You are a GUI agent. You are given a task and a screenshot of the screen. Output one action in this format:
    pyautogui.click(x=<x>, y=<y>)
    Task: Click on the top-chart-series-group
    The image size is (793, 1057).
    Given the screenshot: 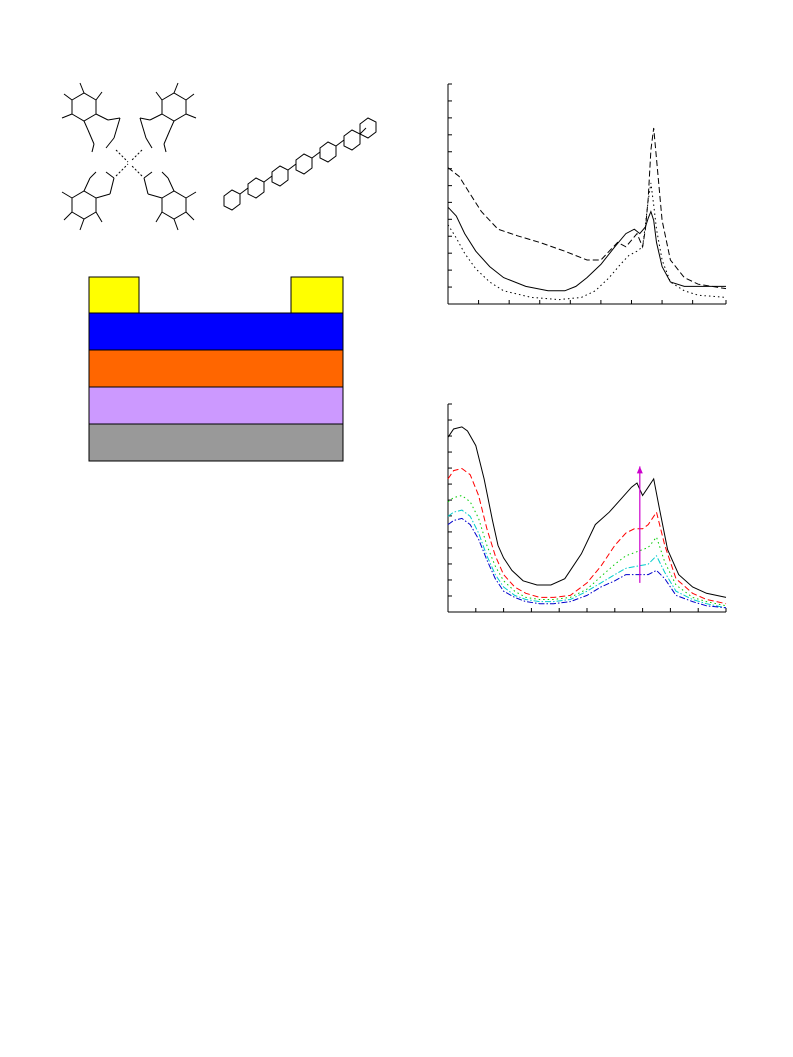 What is the action you would take?
    pyautogui.click(x=587, y=214)
    